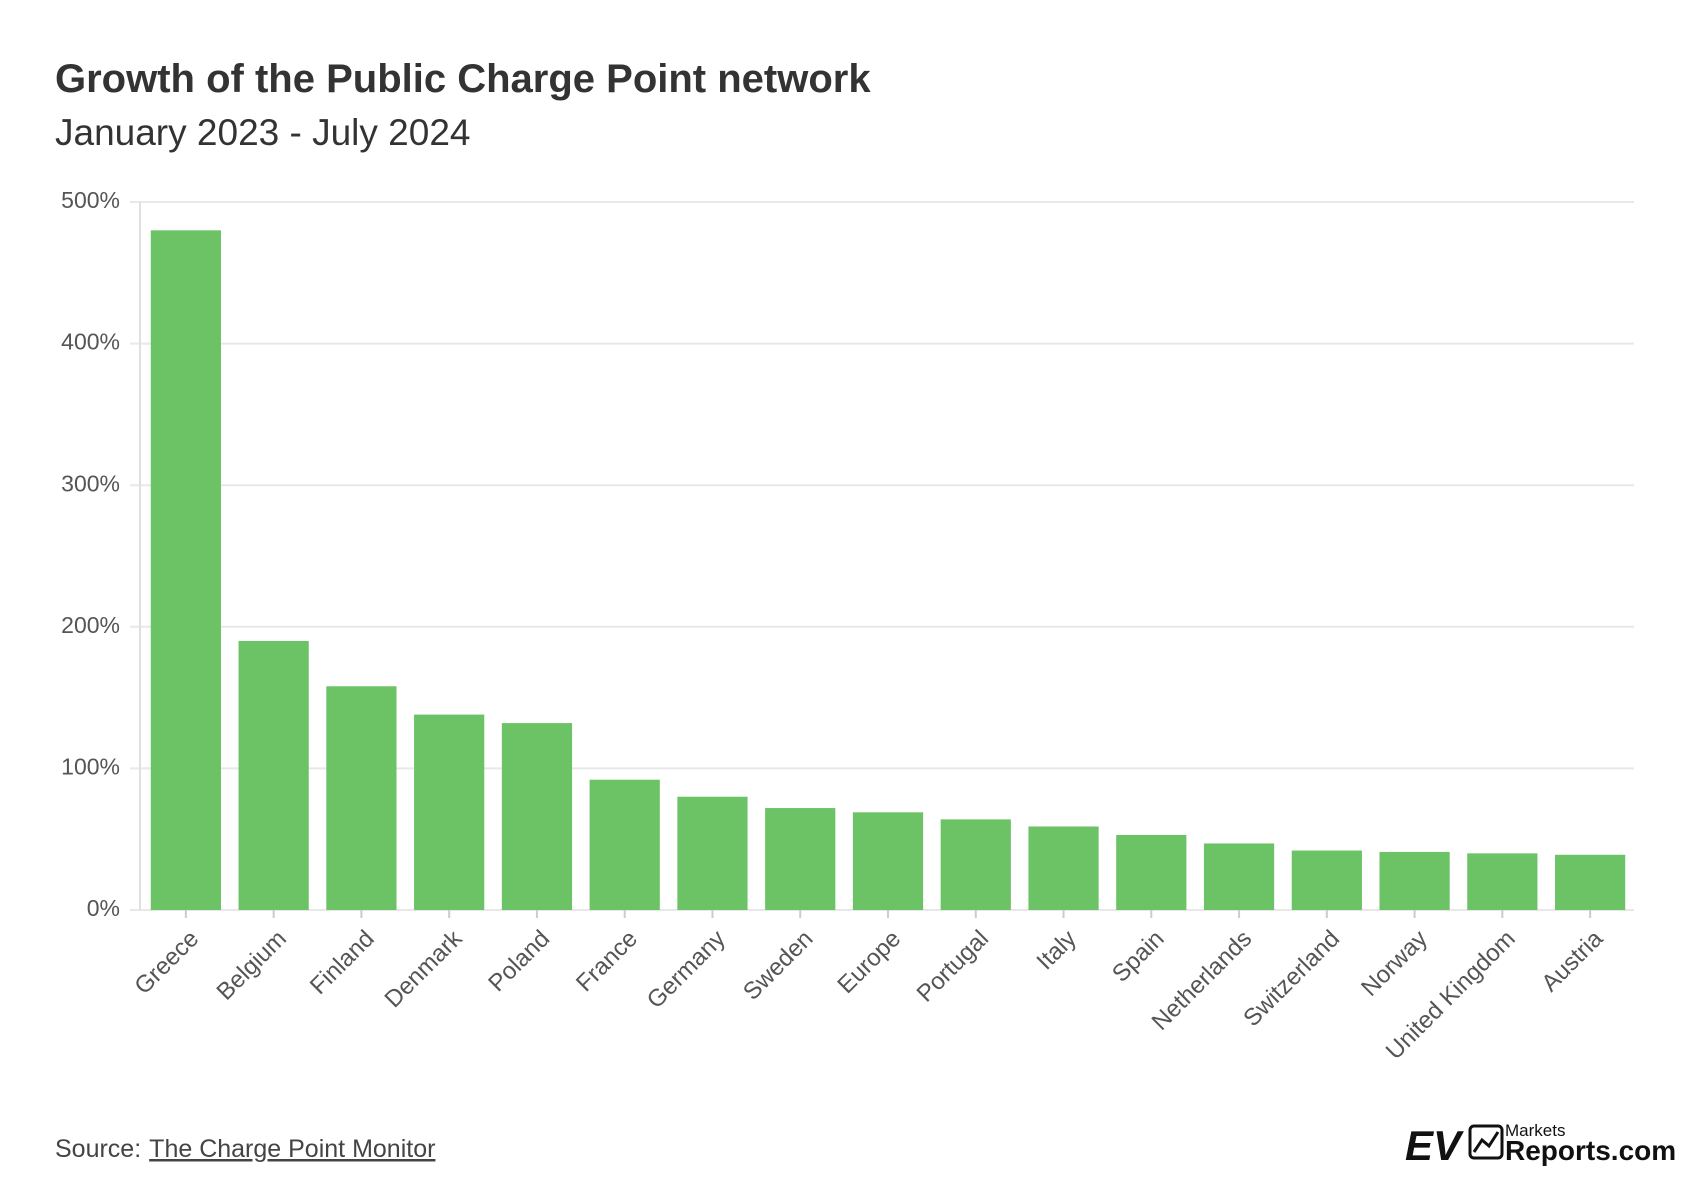 The height and width of the screenshot is (1182, 1694). Describe the element at coordinates (98, 1149) in the screenshot. I see `source-prefix: Source:` at that location.